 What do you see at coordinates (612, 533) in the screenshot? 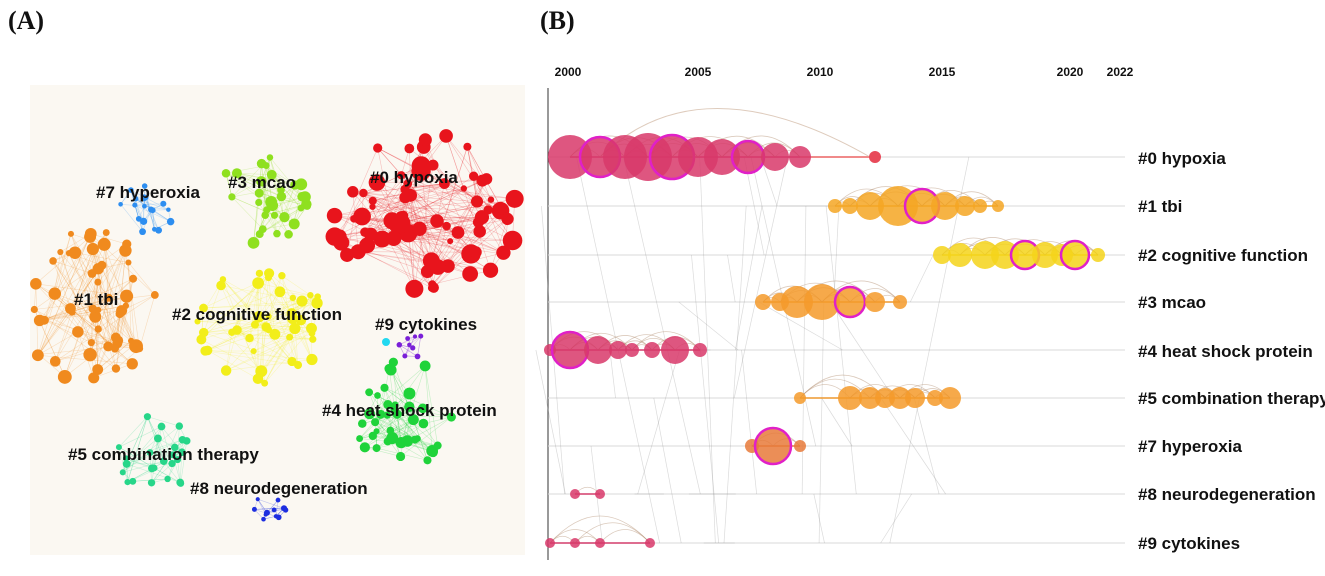
I see `citation-arc` at bounding box center [612, 533].